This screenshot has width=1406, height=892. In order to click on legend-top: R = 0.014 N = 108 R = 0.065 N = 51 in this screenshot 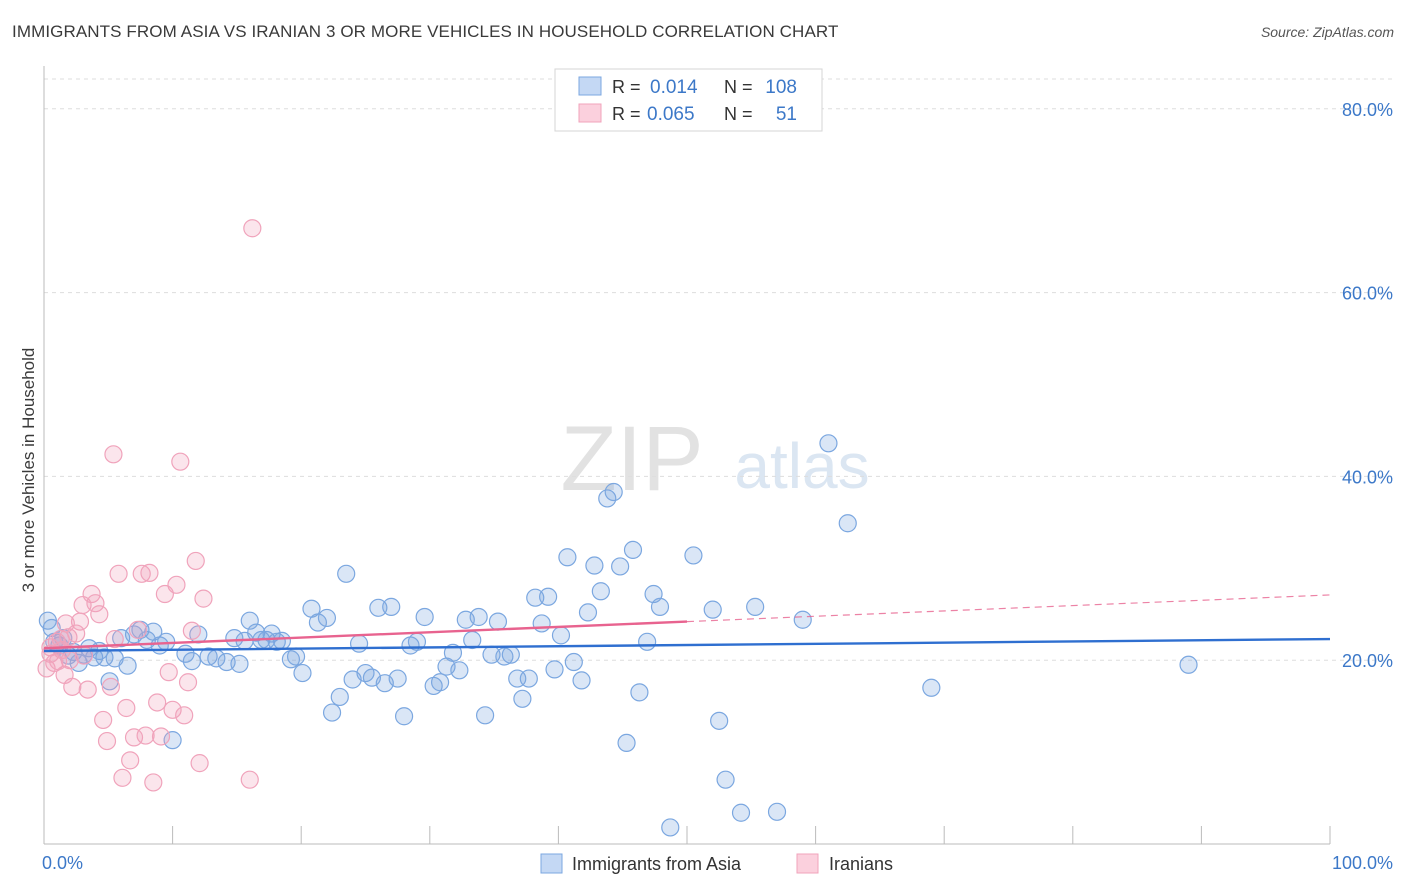, I will do `click(688, 100)`.